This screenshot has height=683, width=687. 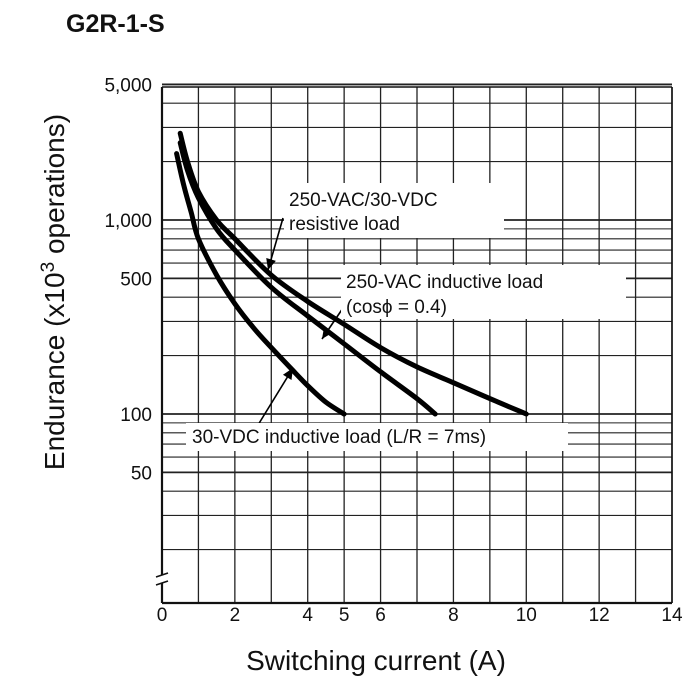 What do you see at coordinates (54, 371) in the screenshot?
I see `y-axis-title-main: Endurance (x10` at bounding box center [54, 371].